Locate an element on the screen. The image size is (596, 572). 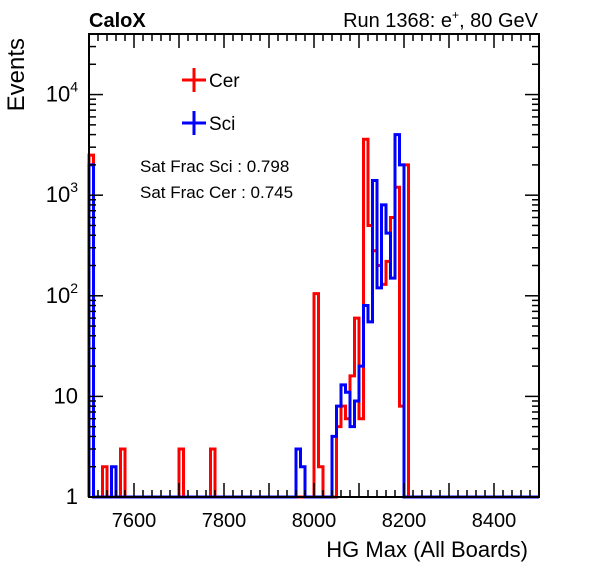
y-tick-label: 10 is located at coordinates (66, 395).